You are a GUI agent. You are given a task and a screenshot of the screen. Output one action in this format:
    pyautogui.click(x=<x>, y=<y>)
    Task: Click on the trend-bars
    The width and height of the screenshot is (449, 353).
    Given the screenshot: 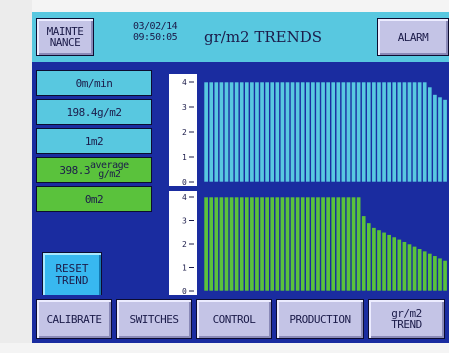 What is the action you would take?
    pyautogui.click(x=325, y=244)
    